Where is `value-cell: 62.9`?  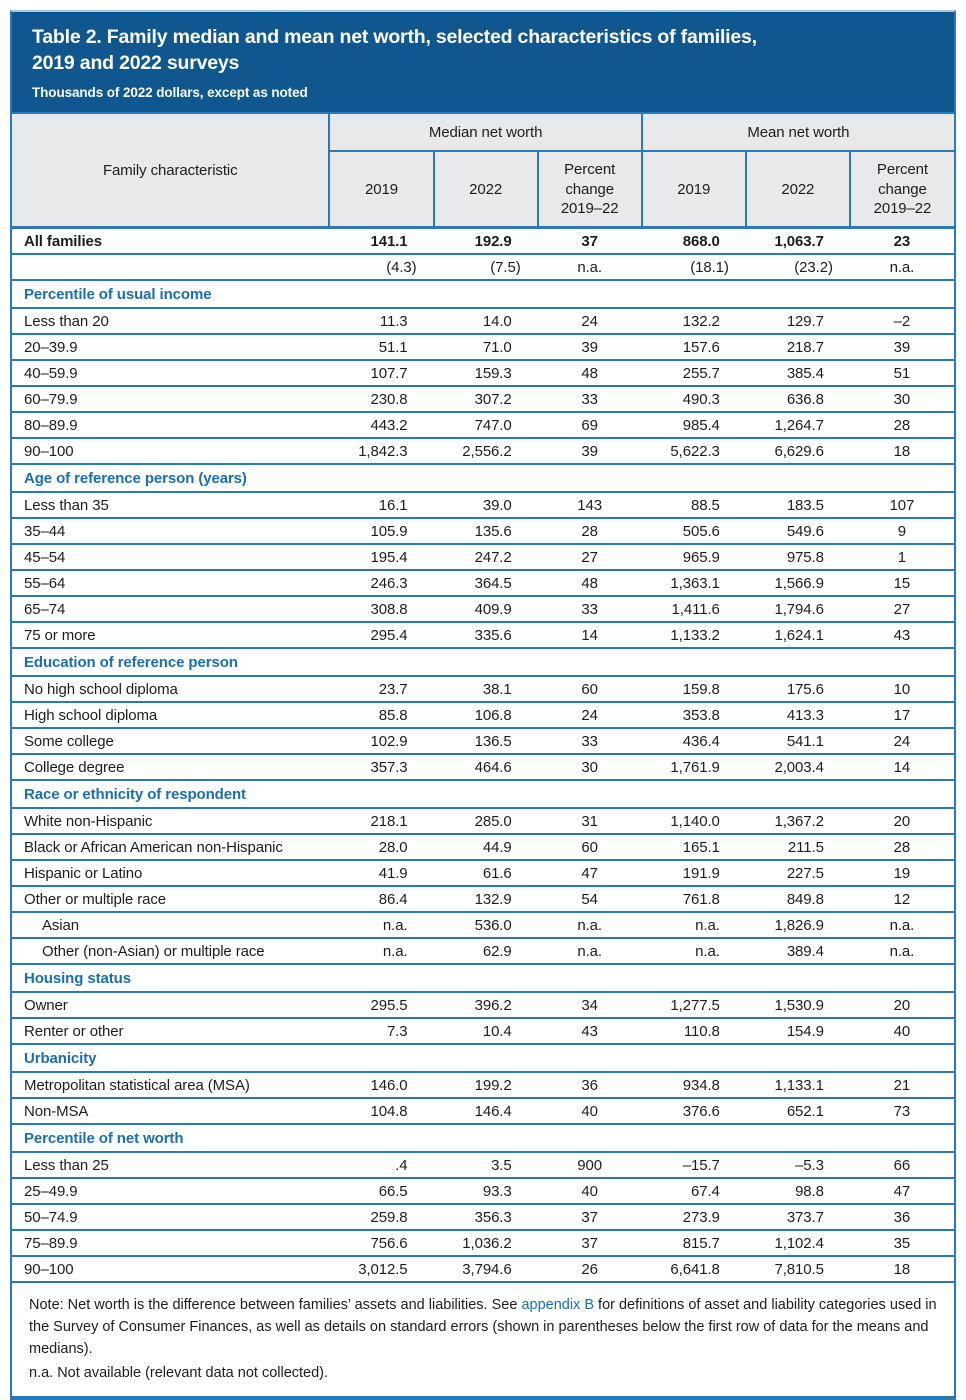
value-cell: 62.9 is located at coordinates (497, 951).